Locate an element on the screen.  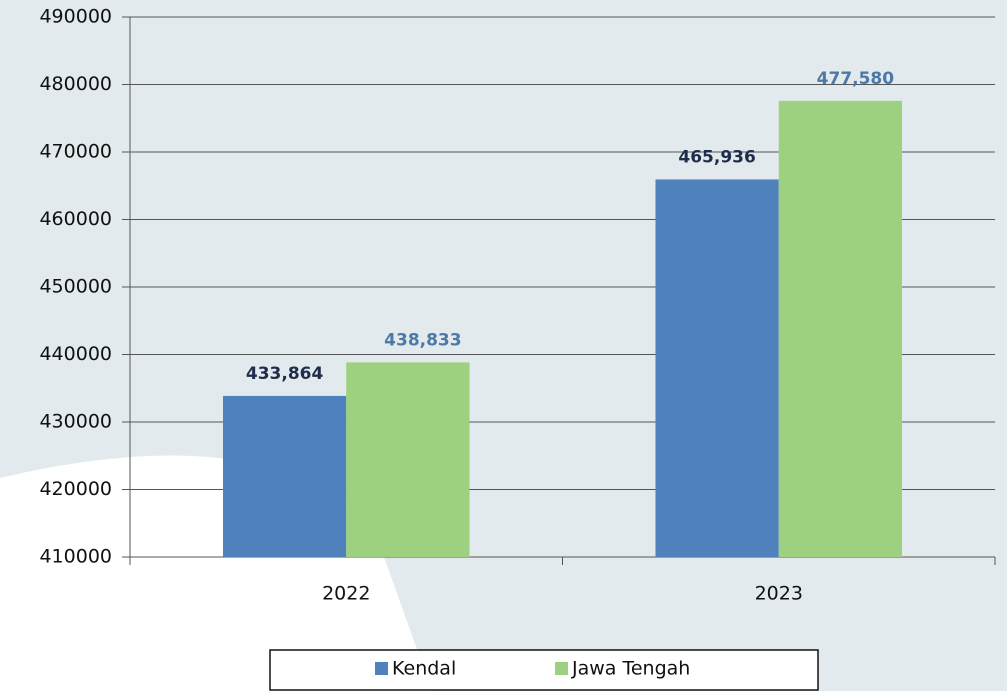
y-tick-label: 460000 is located at coordinates (75, 219).